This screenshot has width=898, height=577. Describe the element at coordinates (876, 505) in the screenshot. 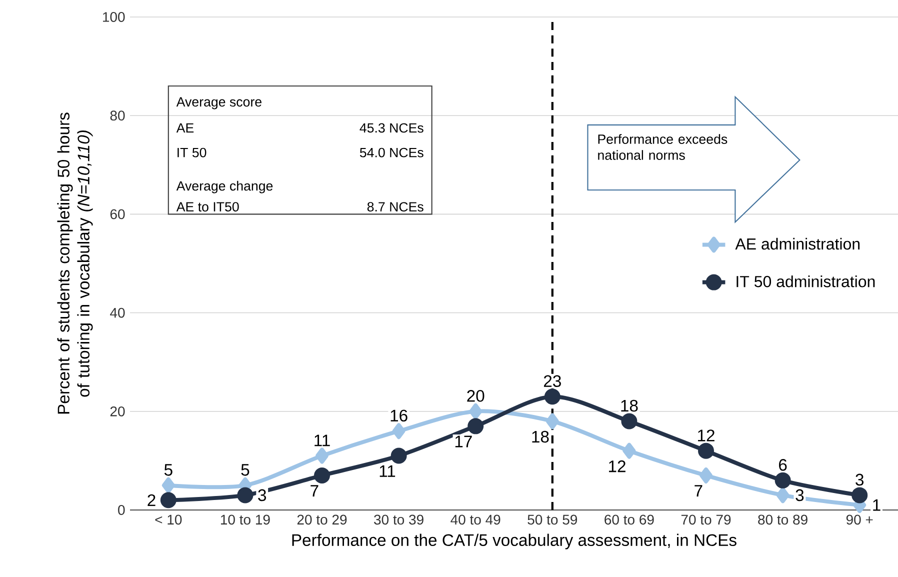

I see `data-label: 1` at that location.